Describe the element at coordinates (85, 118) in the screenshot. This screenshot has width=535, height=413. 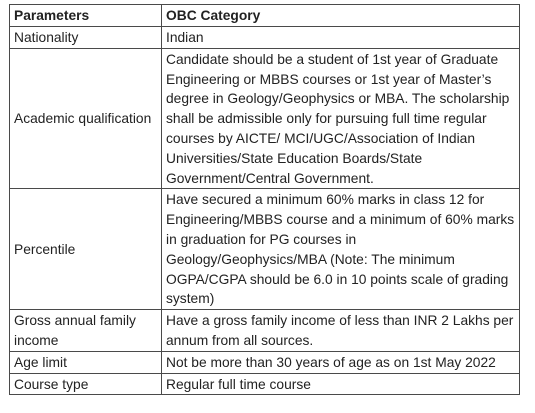
I see `row-parameter-academic-qualification: Academic qualification` at that location.